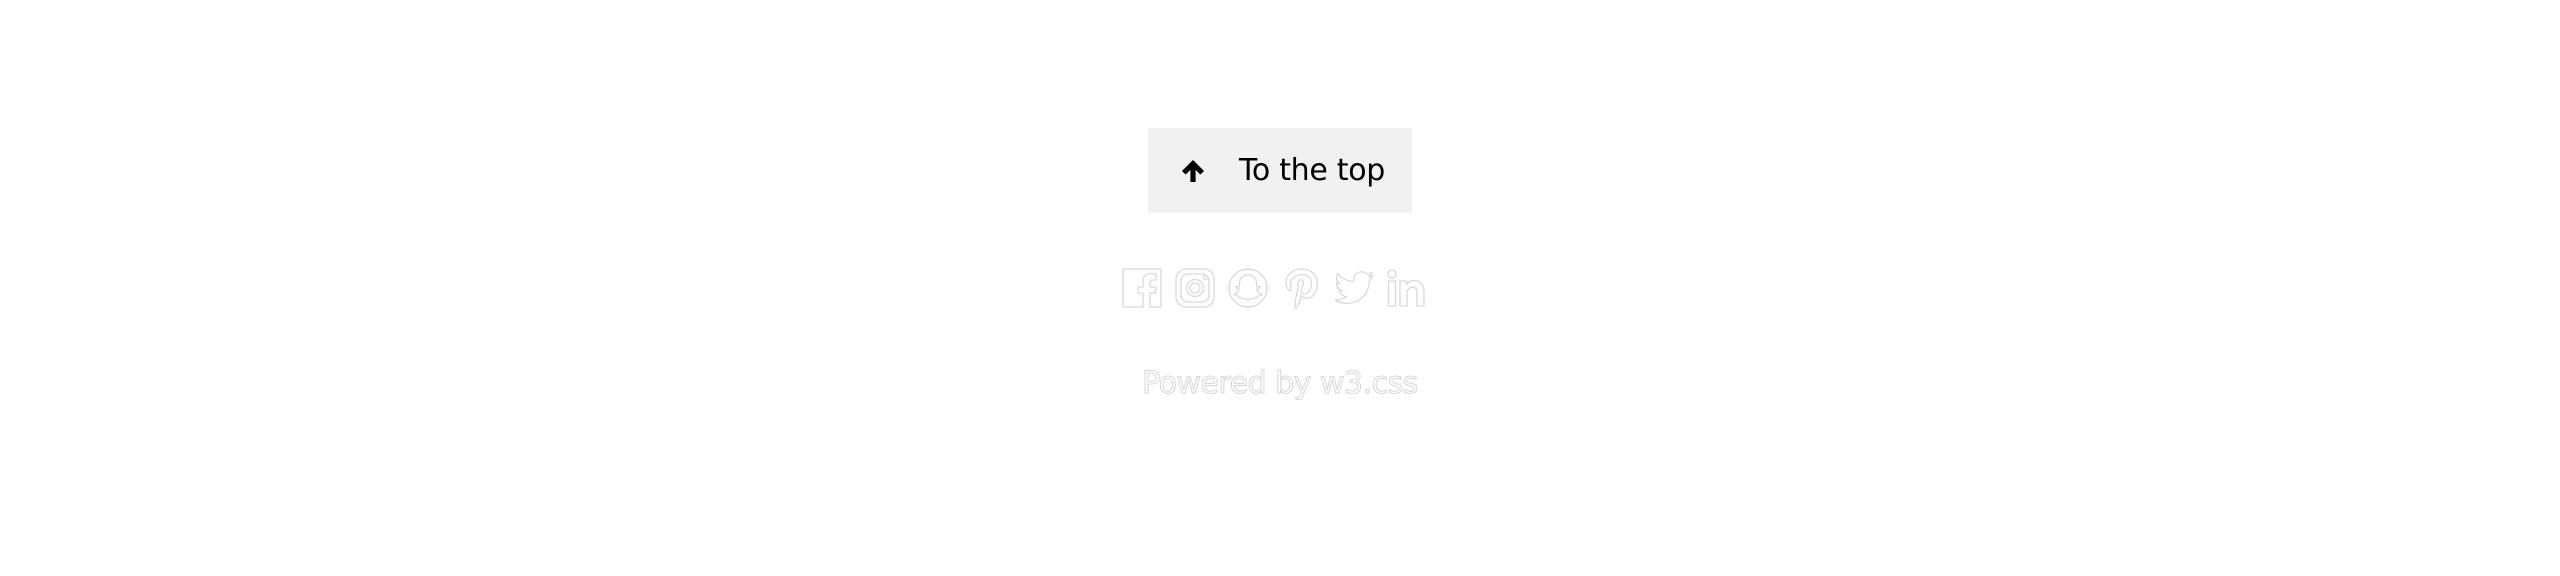  What do you see at coordinates (1354, 288) in the screenshot?
I see `twitter-icon` at bounding box center [1354, 288].